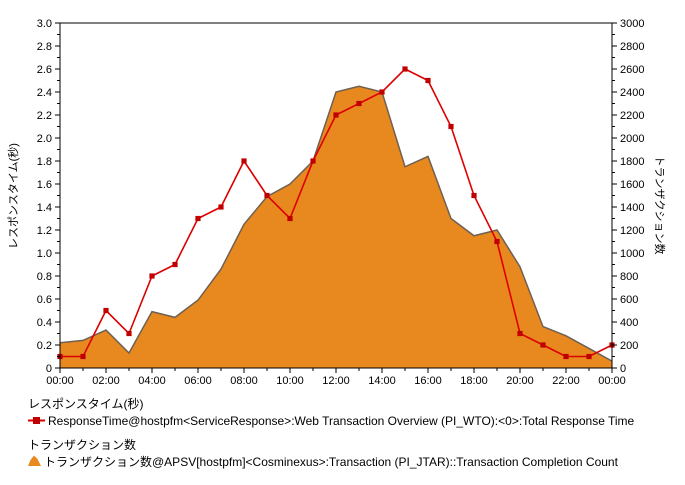 Image resolution: width=685 pixels, height=485 pixels. What do you see at coordinates (44, 254) in the screenshot?
I see `left-axis-tick-label: 1.0` at bounding box center [44, 254].